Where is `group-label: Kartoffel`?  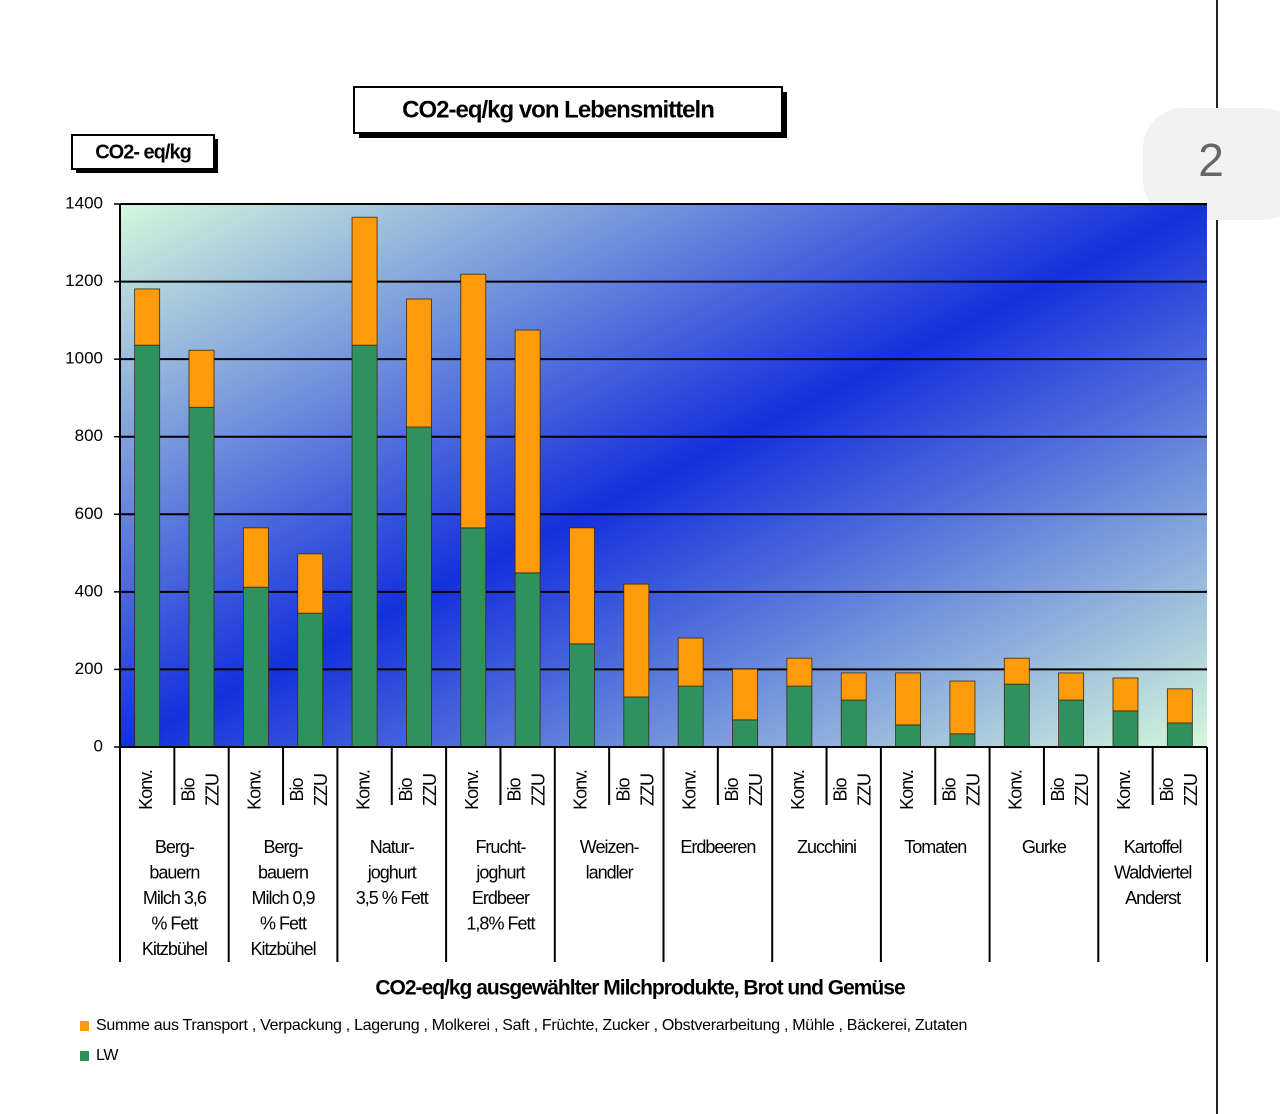 group-label: Kartoffel is located at coordinates (1153, 847).